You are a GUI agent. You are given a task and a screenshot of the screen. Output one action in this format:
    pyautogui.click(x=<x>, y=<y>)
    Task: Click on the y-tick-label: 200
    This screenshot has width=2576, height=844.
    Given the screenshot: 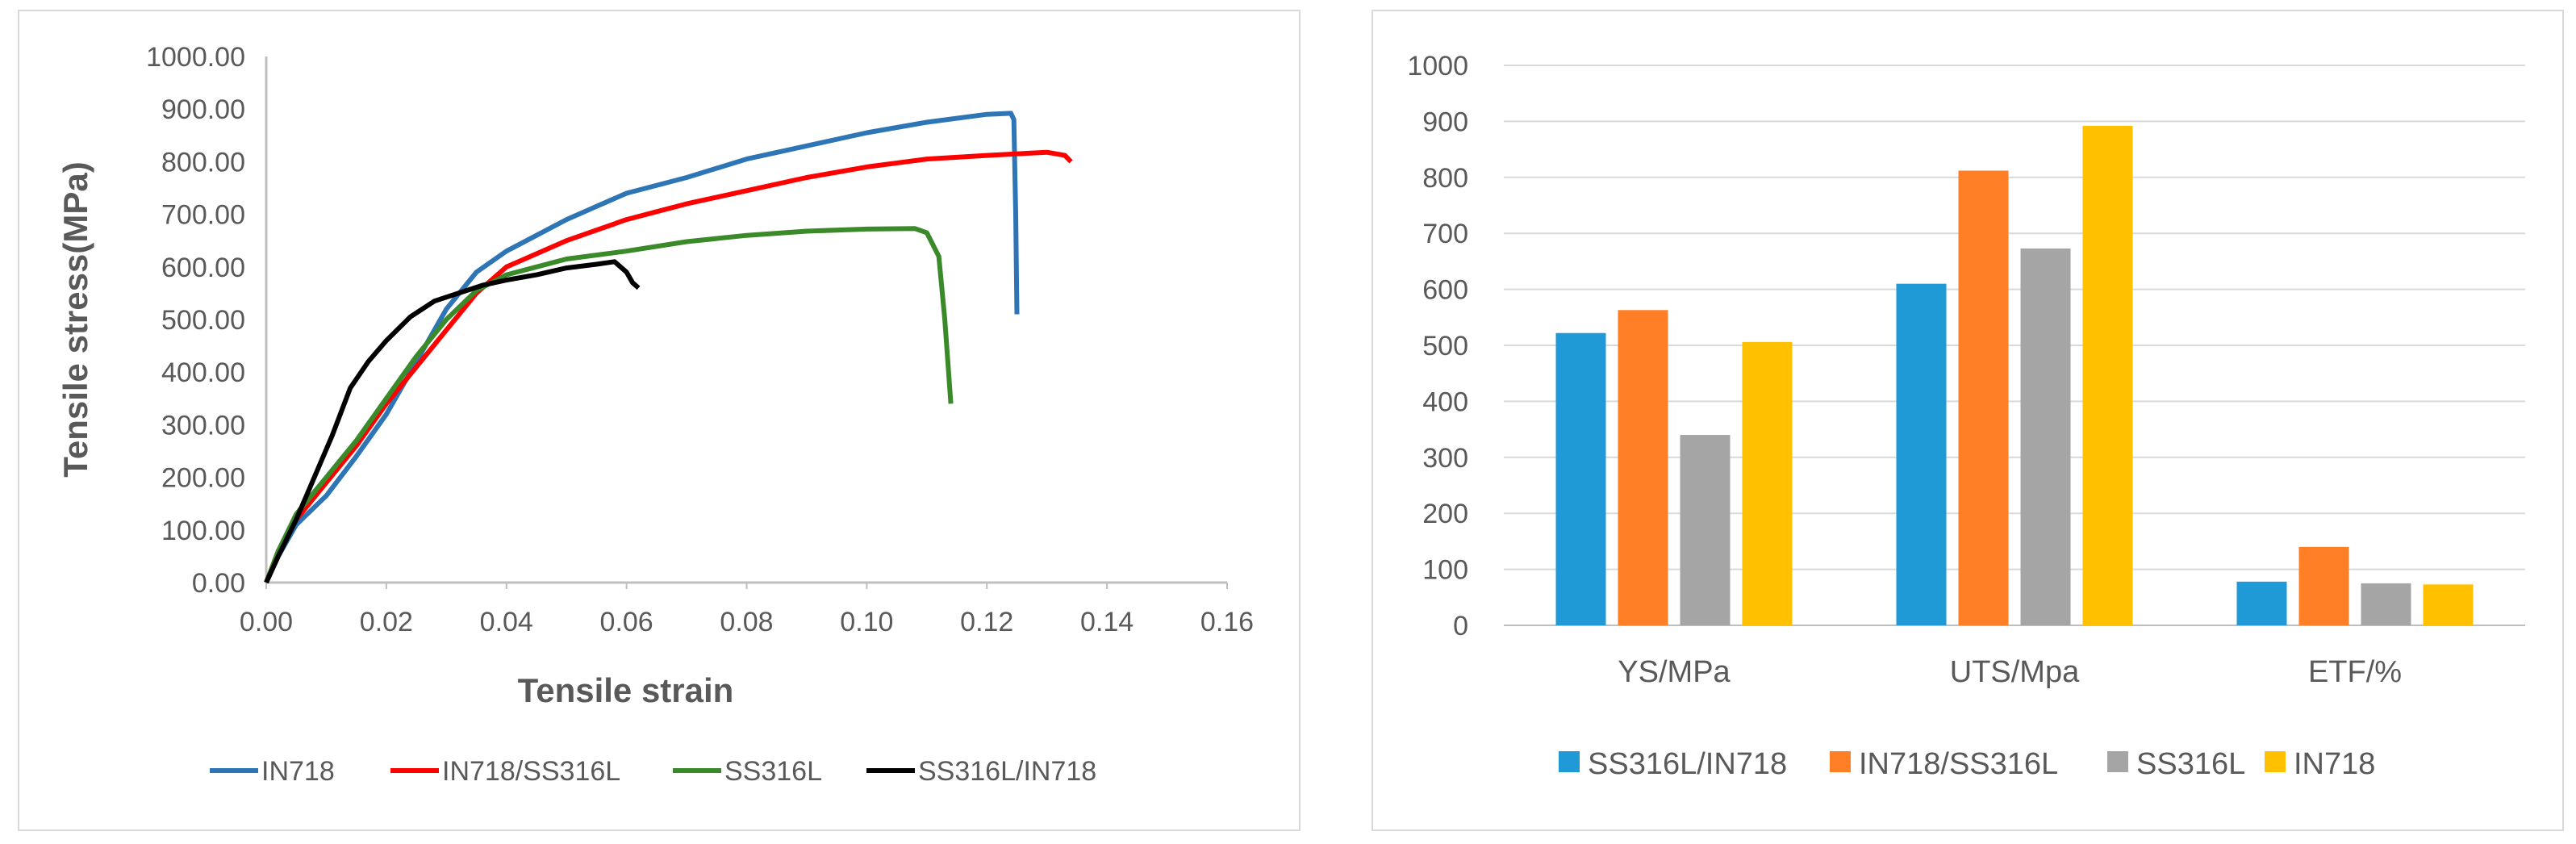 What is the action you would take?
    pyautogui.click(x=1445, y=514)
    